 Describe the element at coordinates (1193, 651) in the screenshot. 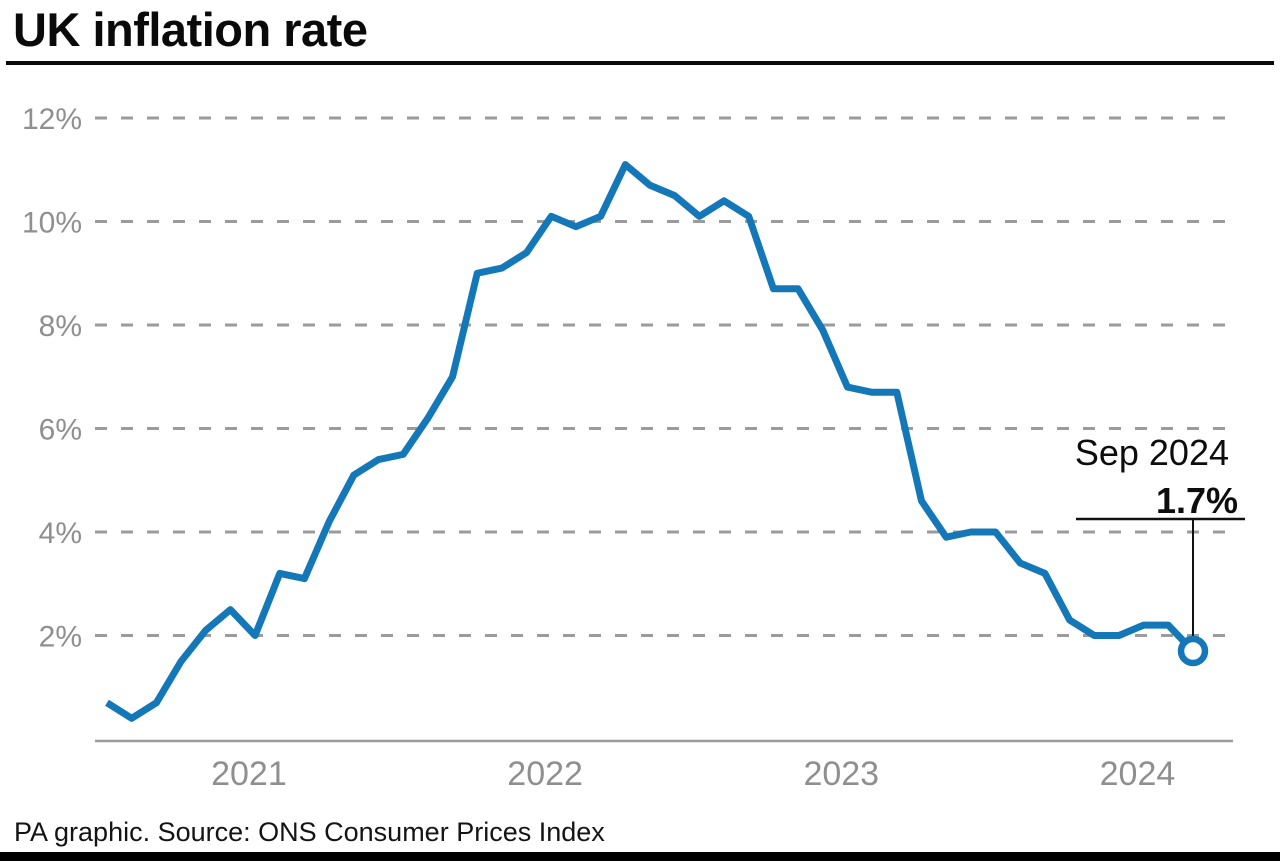

I see `endpoint-marker` at that location.